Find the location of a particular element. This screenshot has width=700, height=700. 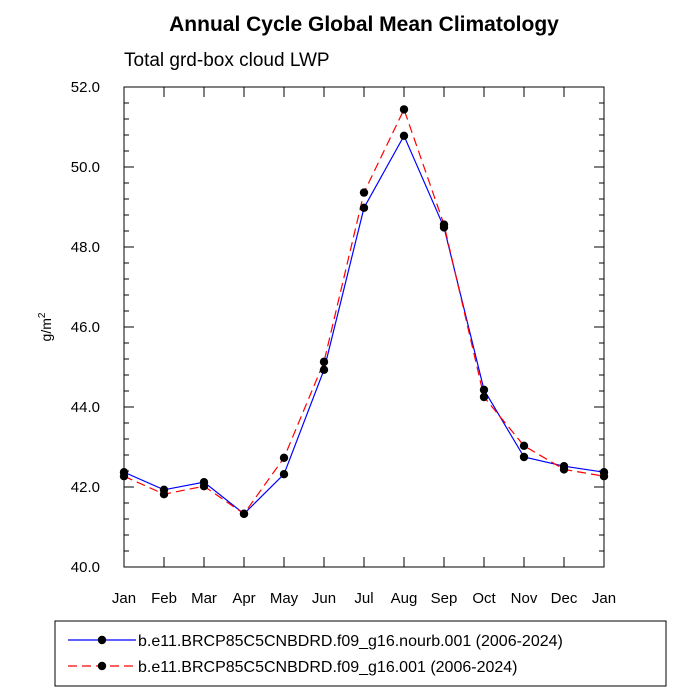

legend-box is located at coordinates (360, 653).